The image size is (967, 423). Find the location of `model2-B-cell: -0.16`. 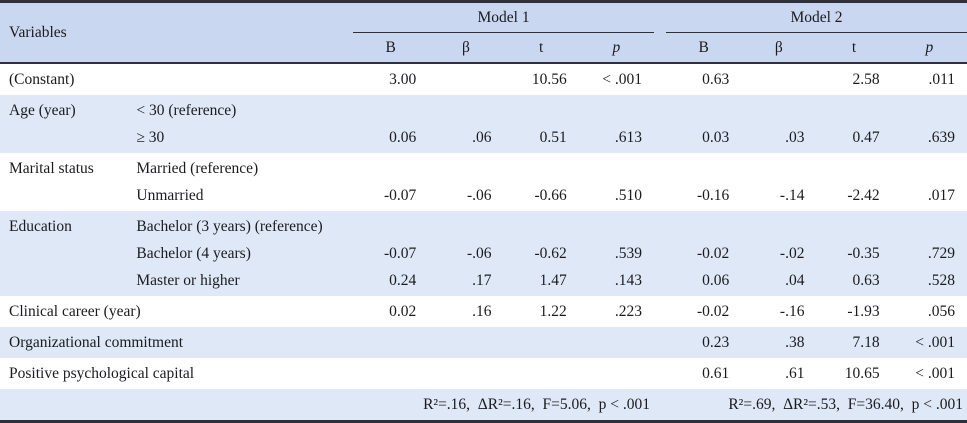

model2-B-cell: -0.16 is located at coordinates (704, 182).